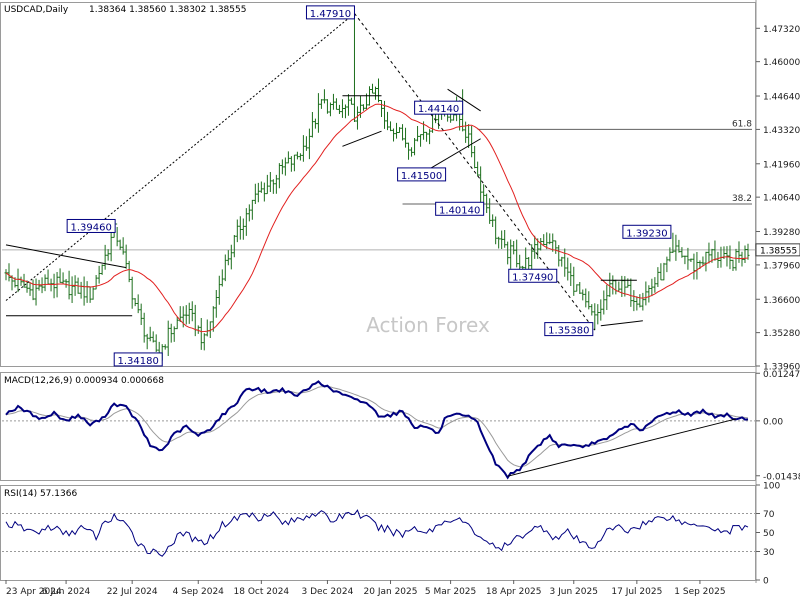 Image resolution: width=800 pixels, height=604 pixels. I want to click on rsi-y-tick-label: 100, so click(771, 487).